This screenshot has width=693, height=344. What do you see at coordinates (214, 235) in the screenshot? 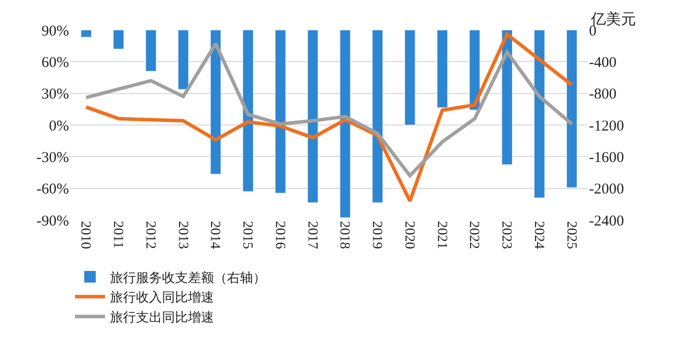
I see `x-tick-label: 2014` at bounding box center [214, 235].